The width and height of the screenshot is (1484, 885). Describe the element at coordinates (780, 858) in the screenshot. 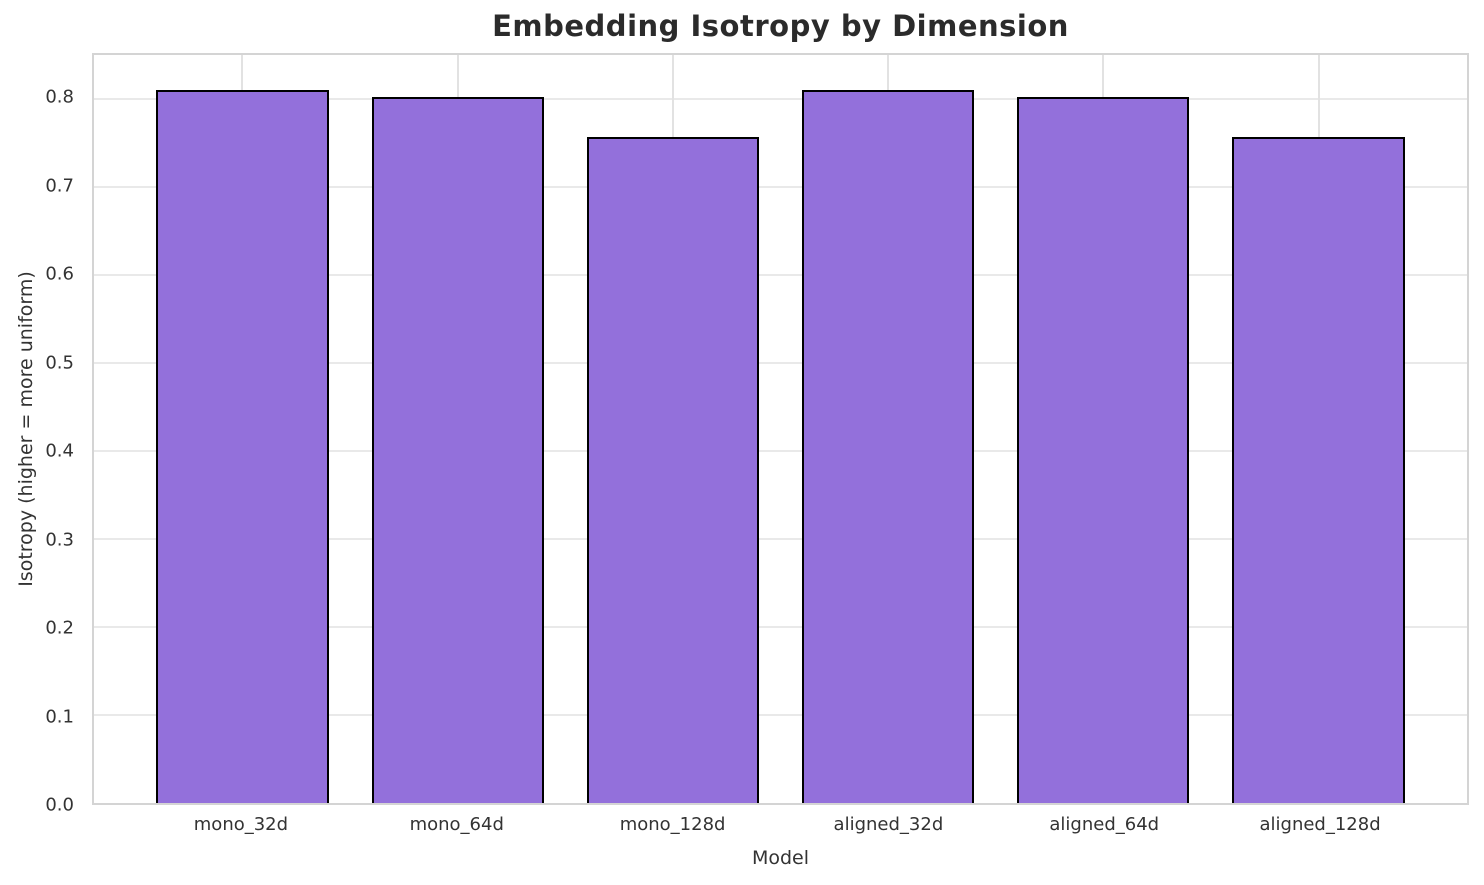

I see `x-axis-label: Model` at that location.